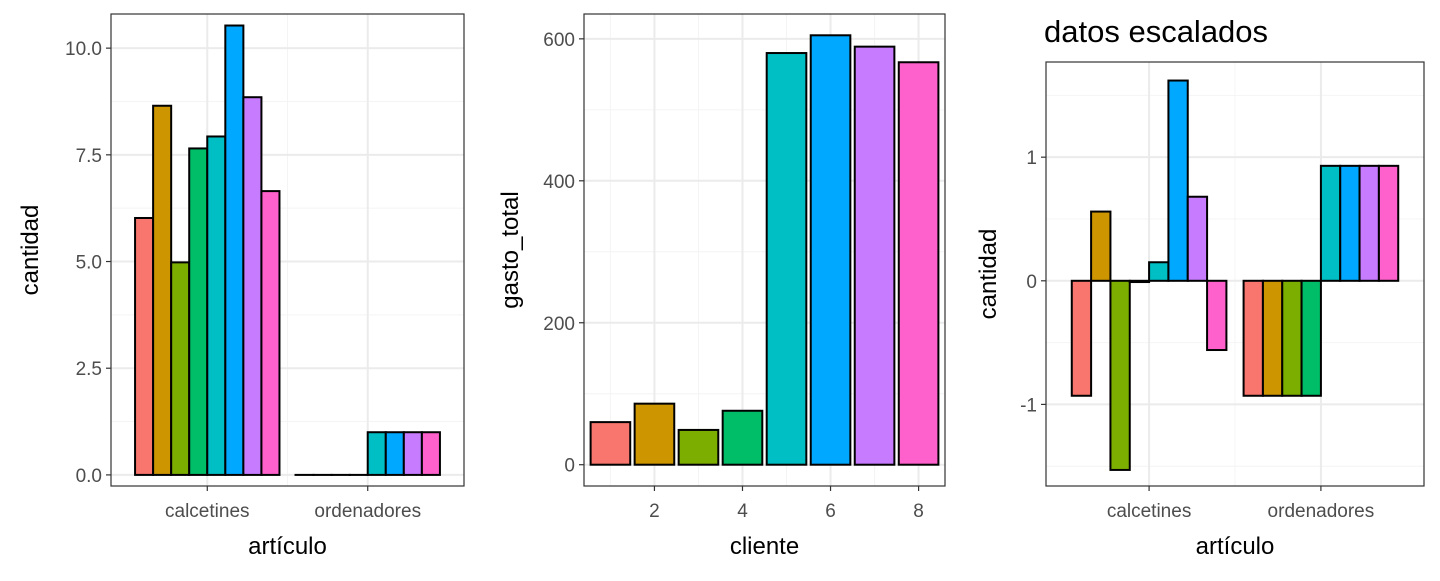 The width and height of the screenshot is (1440, 581). What do you see at coordinates (559, 324) in the screenshot?
I see `y-tick-label: 200` at bounding box center [559, 324].